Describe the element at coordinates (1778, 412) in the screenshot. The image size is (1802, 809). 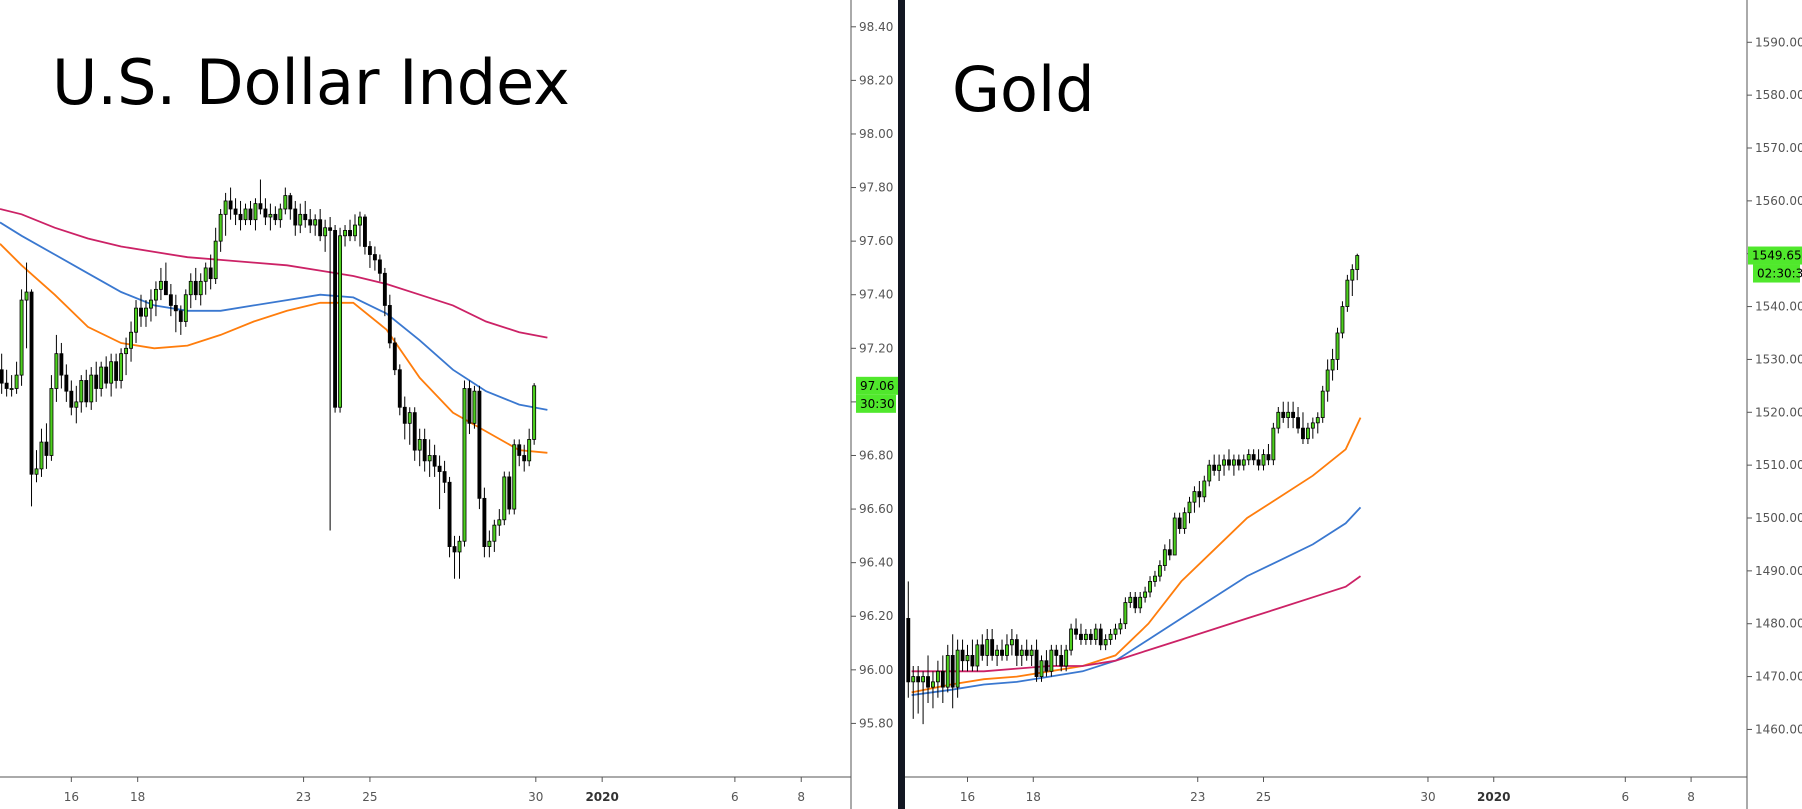
I see `price-tick-label: 1520.000` at that location.